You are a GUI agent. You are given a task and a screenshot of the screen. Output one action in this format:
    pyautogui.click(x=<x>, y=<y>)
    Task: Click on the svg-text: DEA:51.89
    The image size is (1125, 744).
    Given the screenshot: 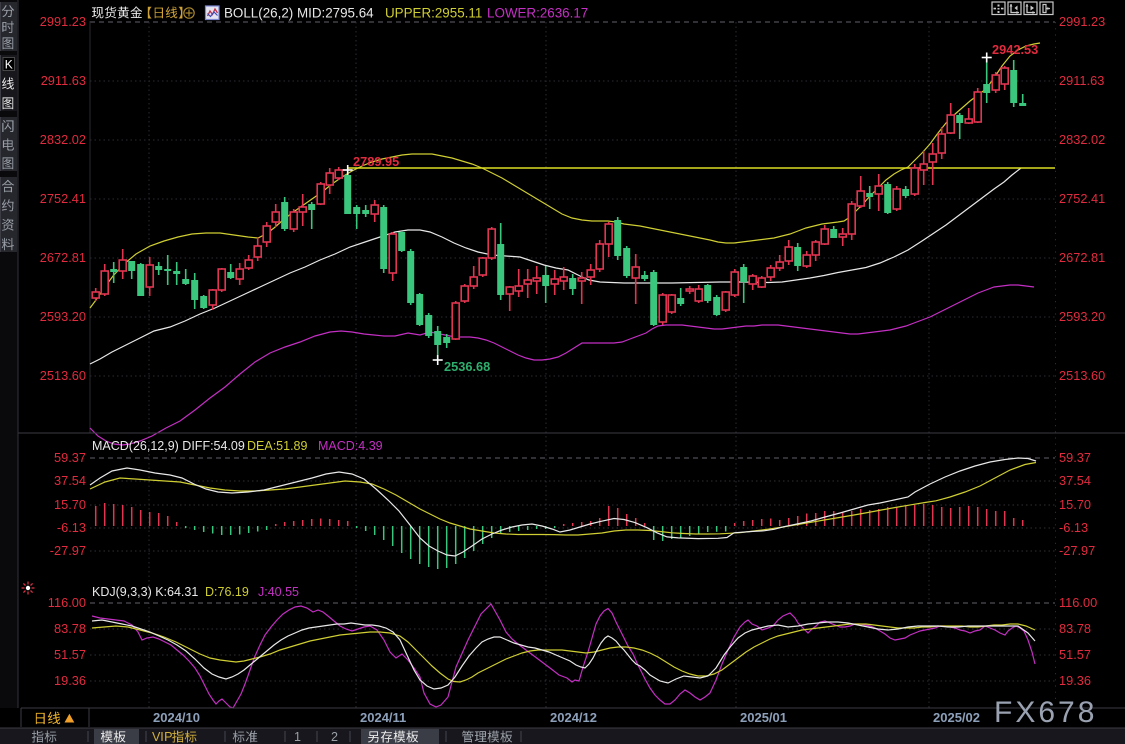 What is the action you would take?
    pyautogui.click(x=277, y=446)
    